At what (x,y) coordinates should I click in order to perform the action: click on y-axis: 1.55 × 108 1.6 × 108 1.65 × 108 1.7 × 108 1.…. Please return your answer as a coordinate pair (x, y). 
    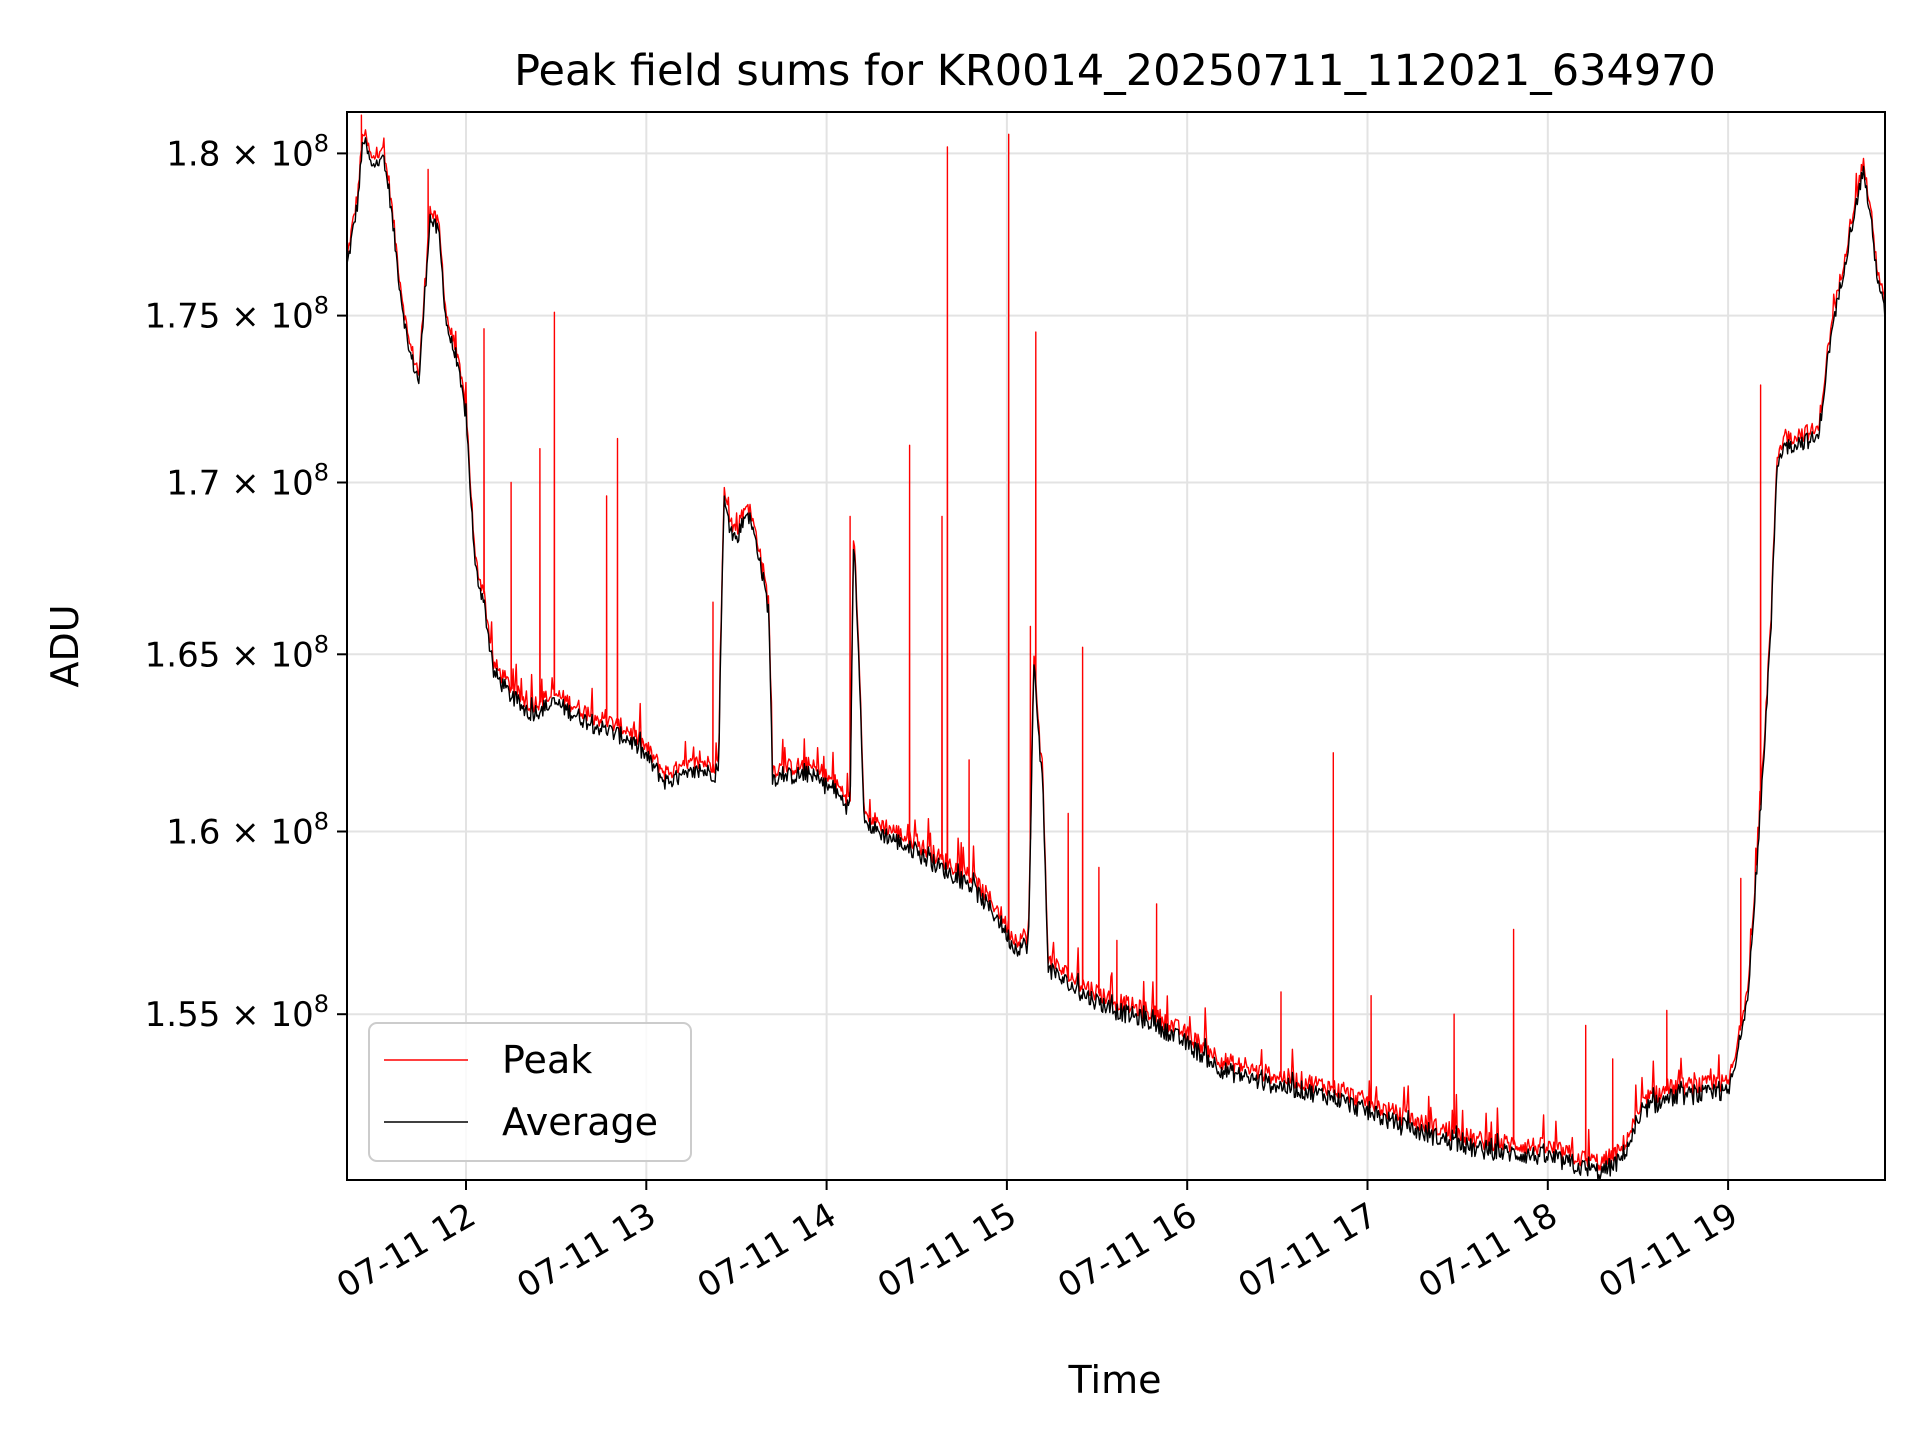
    Looking at the image, I should click on (246, 582).